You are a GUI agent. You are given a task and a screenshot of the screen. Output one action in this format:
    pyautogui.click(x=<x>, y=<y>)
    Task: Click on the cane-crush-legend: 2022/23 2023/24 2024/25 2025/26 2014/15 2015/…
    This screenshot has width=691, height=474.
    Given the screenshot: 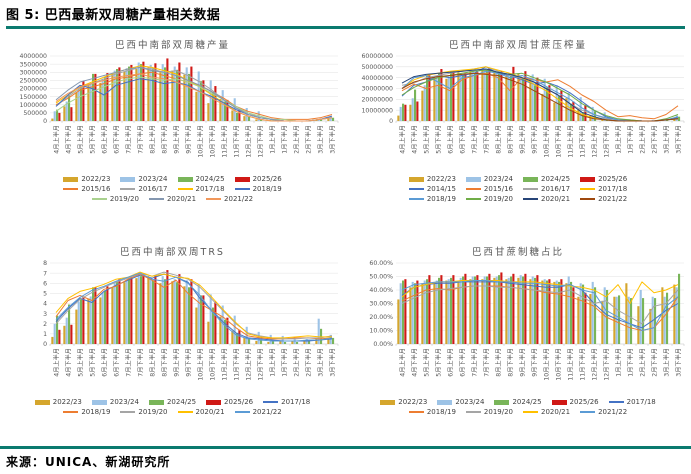 What is the action you would take?
    pyautogui.click(x=518, y=189)
    